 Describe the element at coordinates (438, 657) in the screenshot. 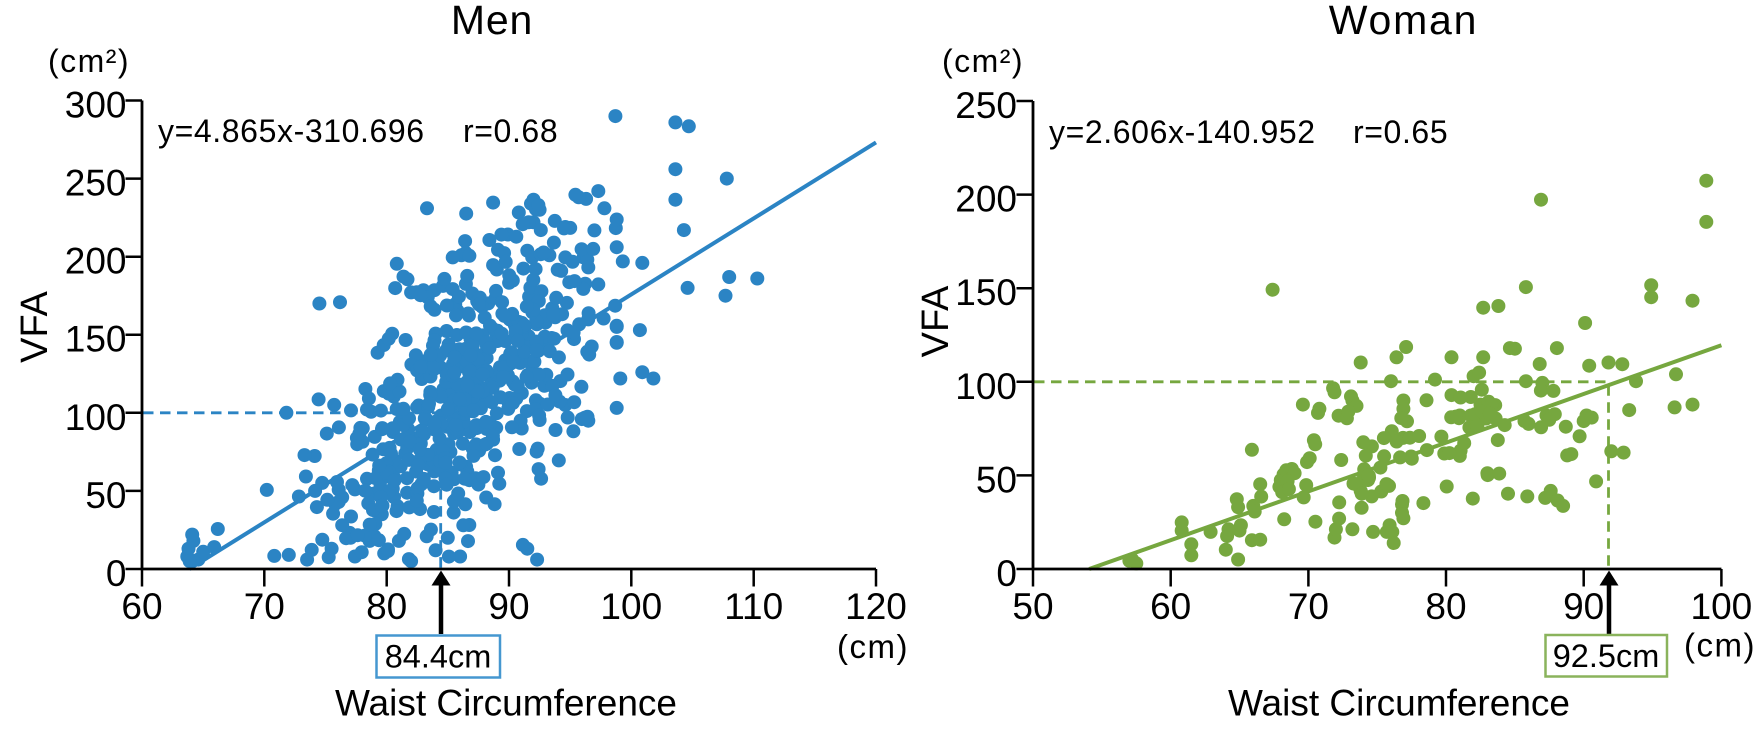

I see `svg-text: 84.4cm` at that location.